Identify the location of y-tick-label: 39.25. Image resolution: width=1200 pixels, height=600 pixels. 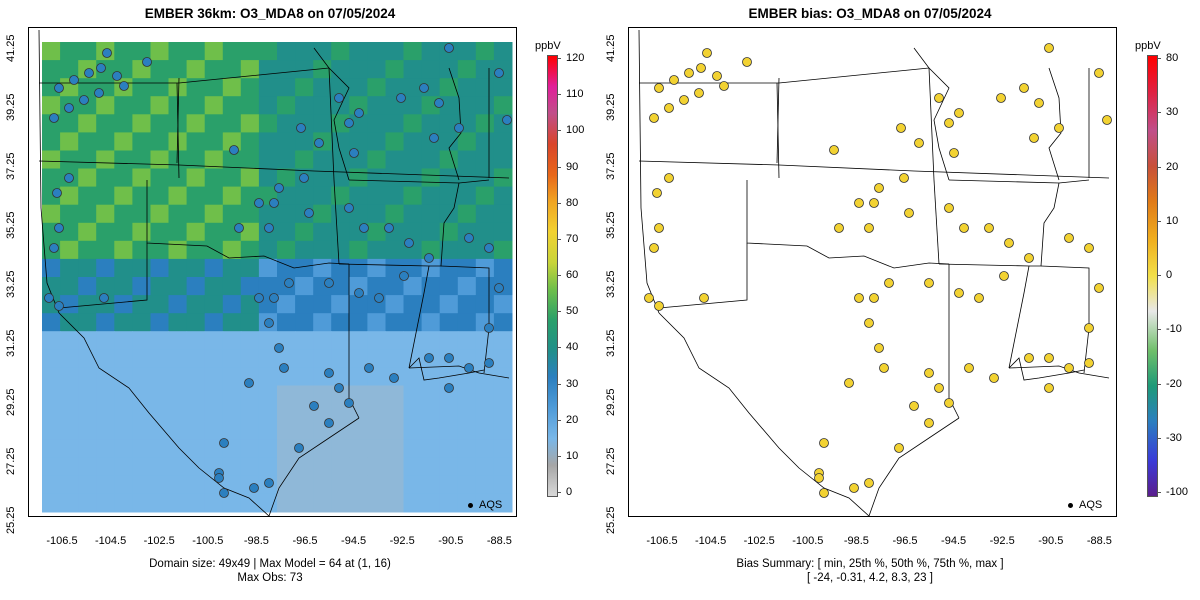
(11, 107).